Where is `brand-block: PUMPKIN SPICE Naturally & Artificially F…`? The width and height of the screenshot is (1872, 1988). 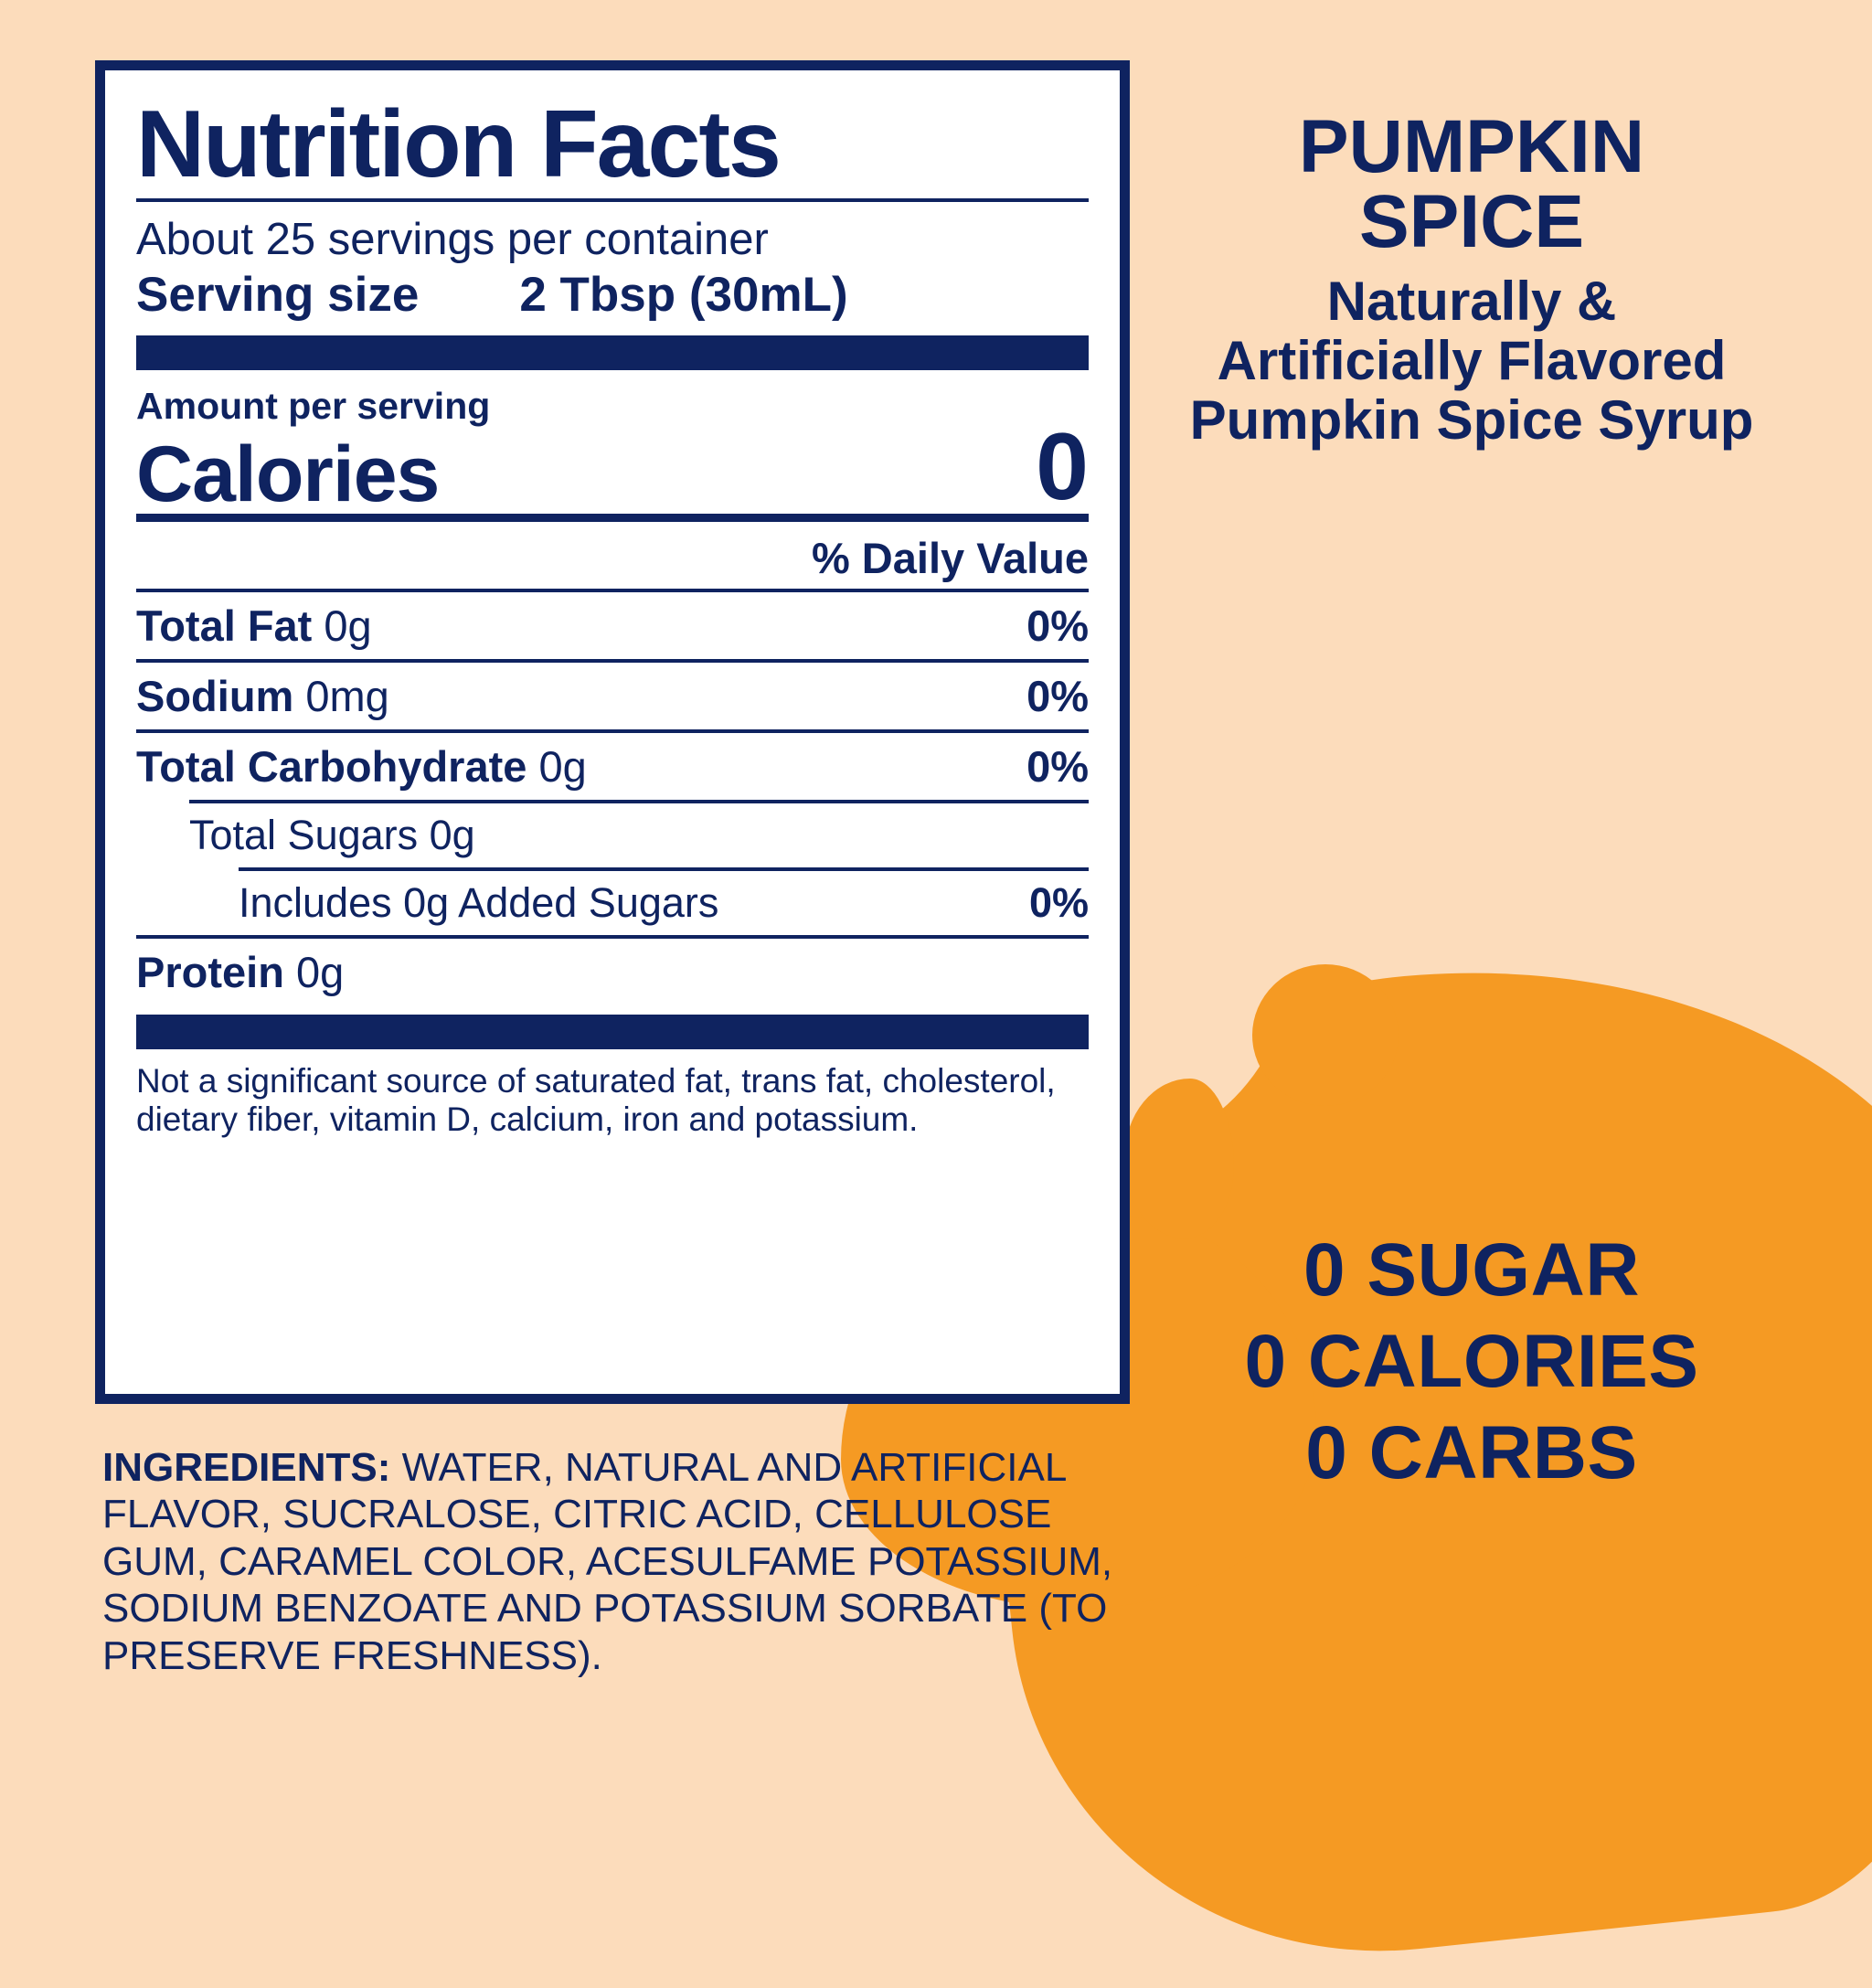 brand-block: PUMPKIN SPICE Naturally & Artificially F… is located at coordinates (1472, 280).